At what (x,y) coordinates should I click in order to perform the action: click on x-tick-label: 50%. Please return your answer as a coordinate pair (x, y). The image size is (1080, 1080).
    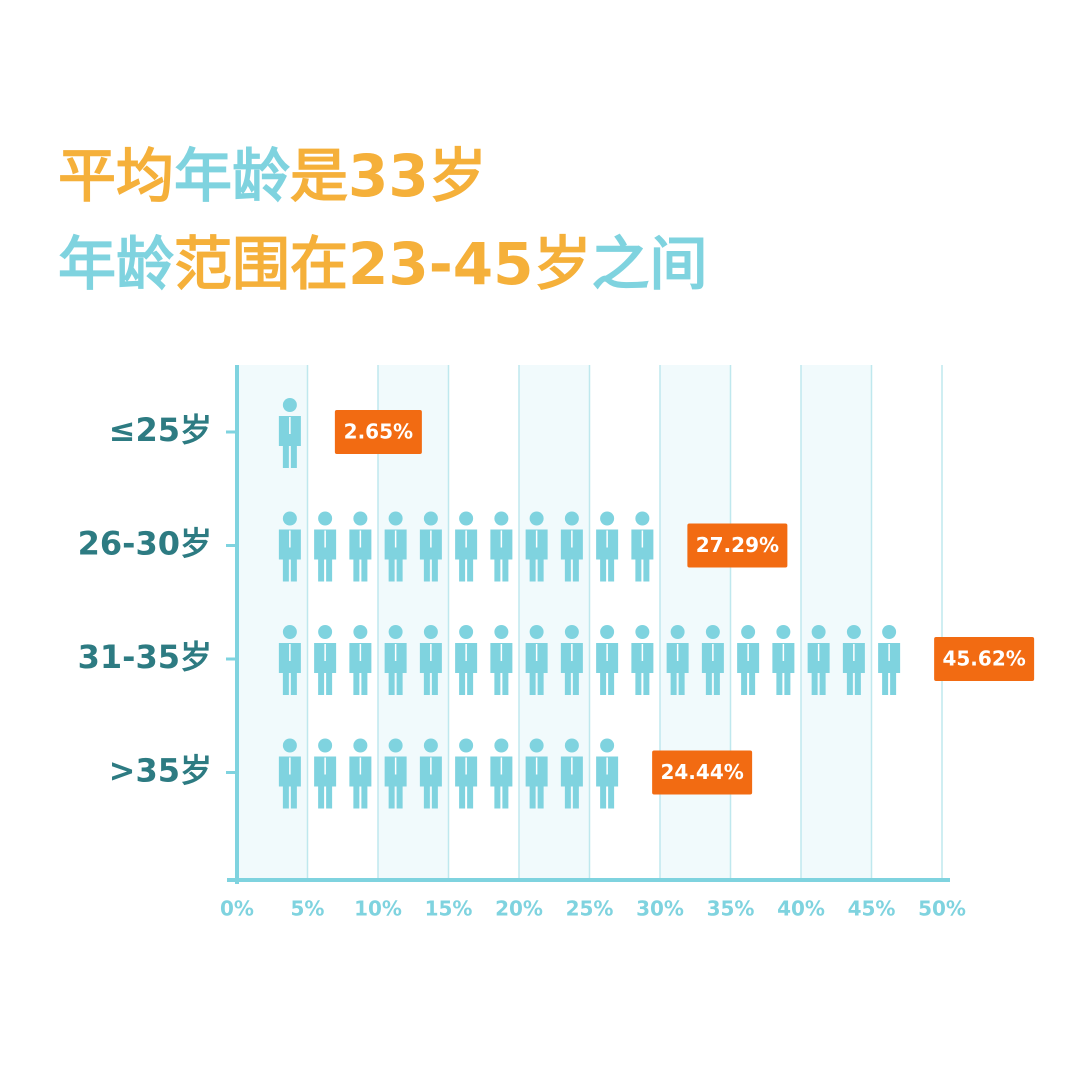
    Looking at the image, I should click on (942, 909).